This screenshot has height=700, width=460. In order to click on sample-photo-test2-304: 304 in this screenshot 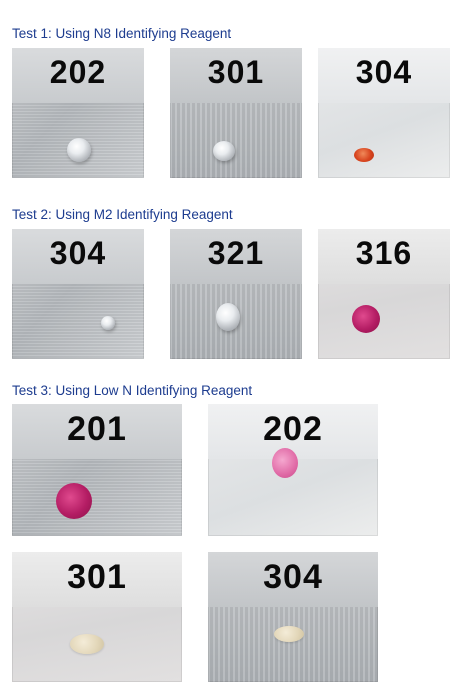, I will do `click(78, 294)`.